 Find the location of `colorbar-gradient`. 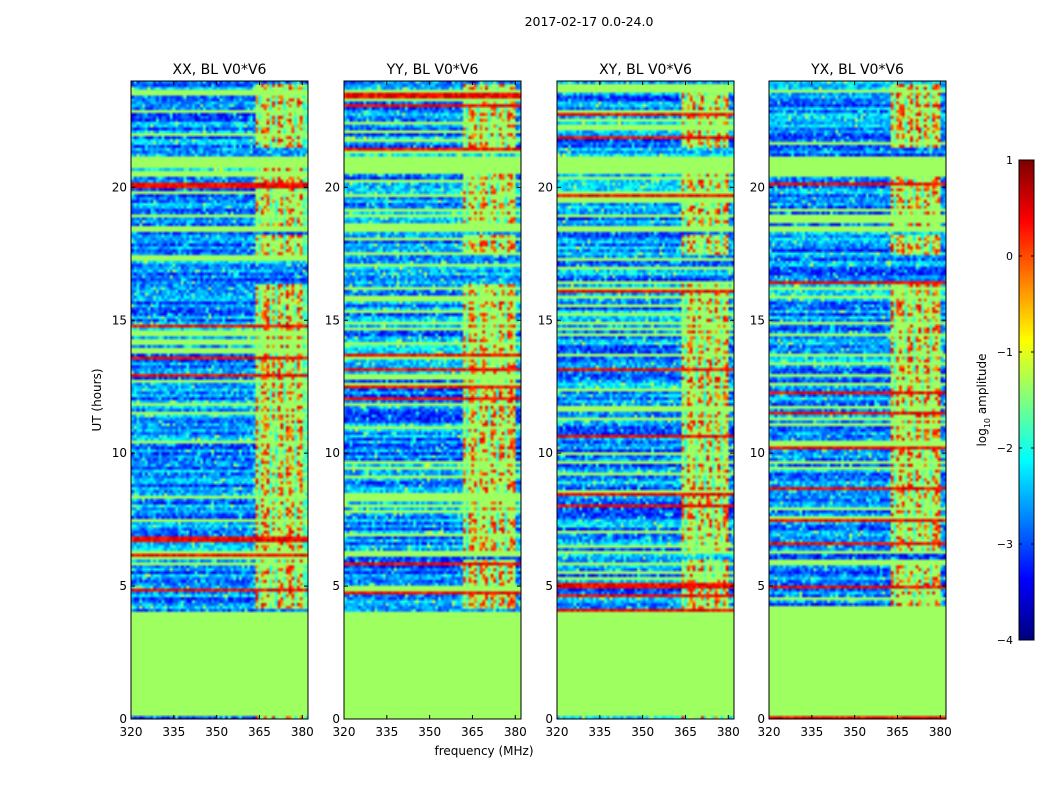

colorbar-gradient is located at coordinates (1026, 400).